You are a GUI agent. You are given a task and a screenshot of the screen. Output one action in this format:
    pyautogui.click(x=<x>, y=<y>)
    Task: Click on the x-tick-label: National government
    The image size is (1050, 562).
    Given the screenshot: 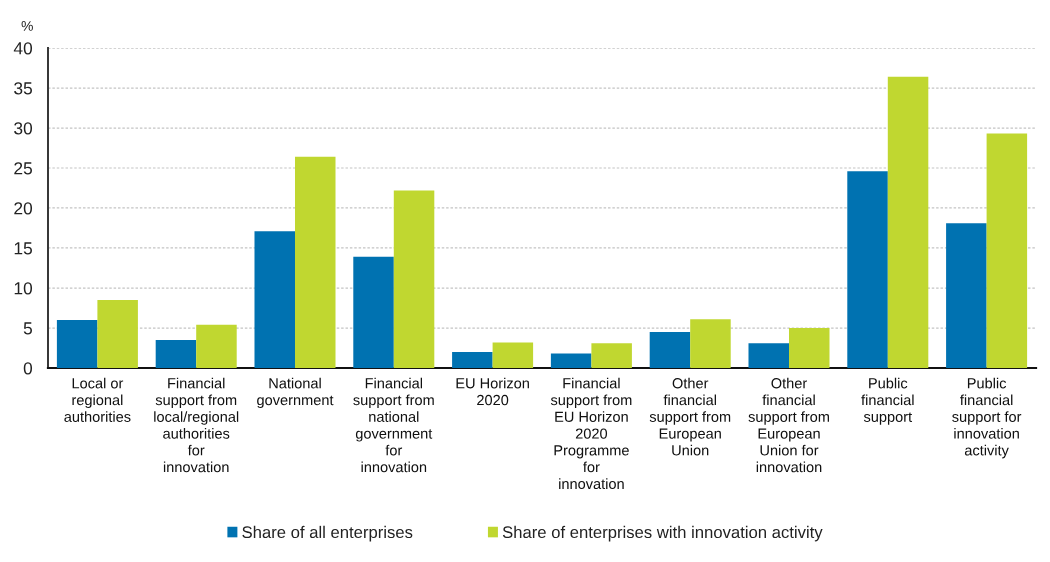 What is the action you would take?
    pyautogui.click(x=295, y=393)
    